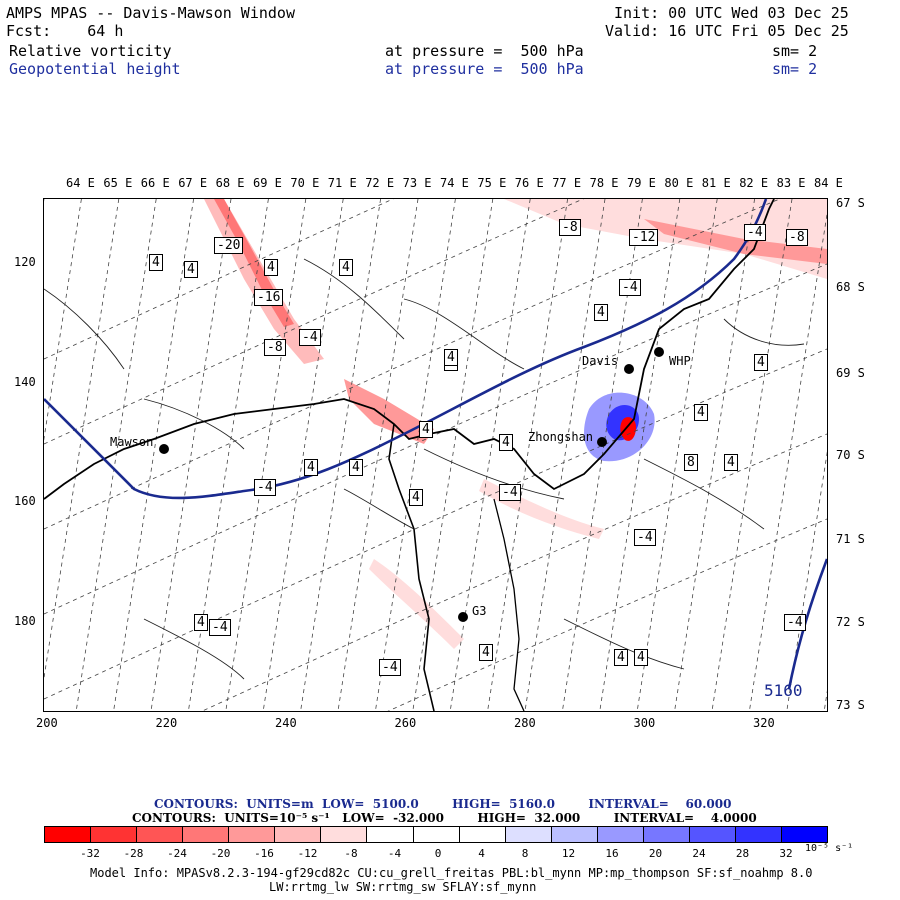  Describe the element at coordinates (275, 347) in the screenshot. I see `contour-value-label: -8` at that location.